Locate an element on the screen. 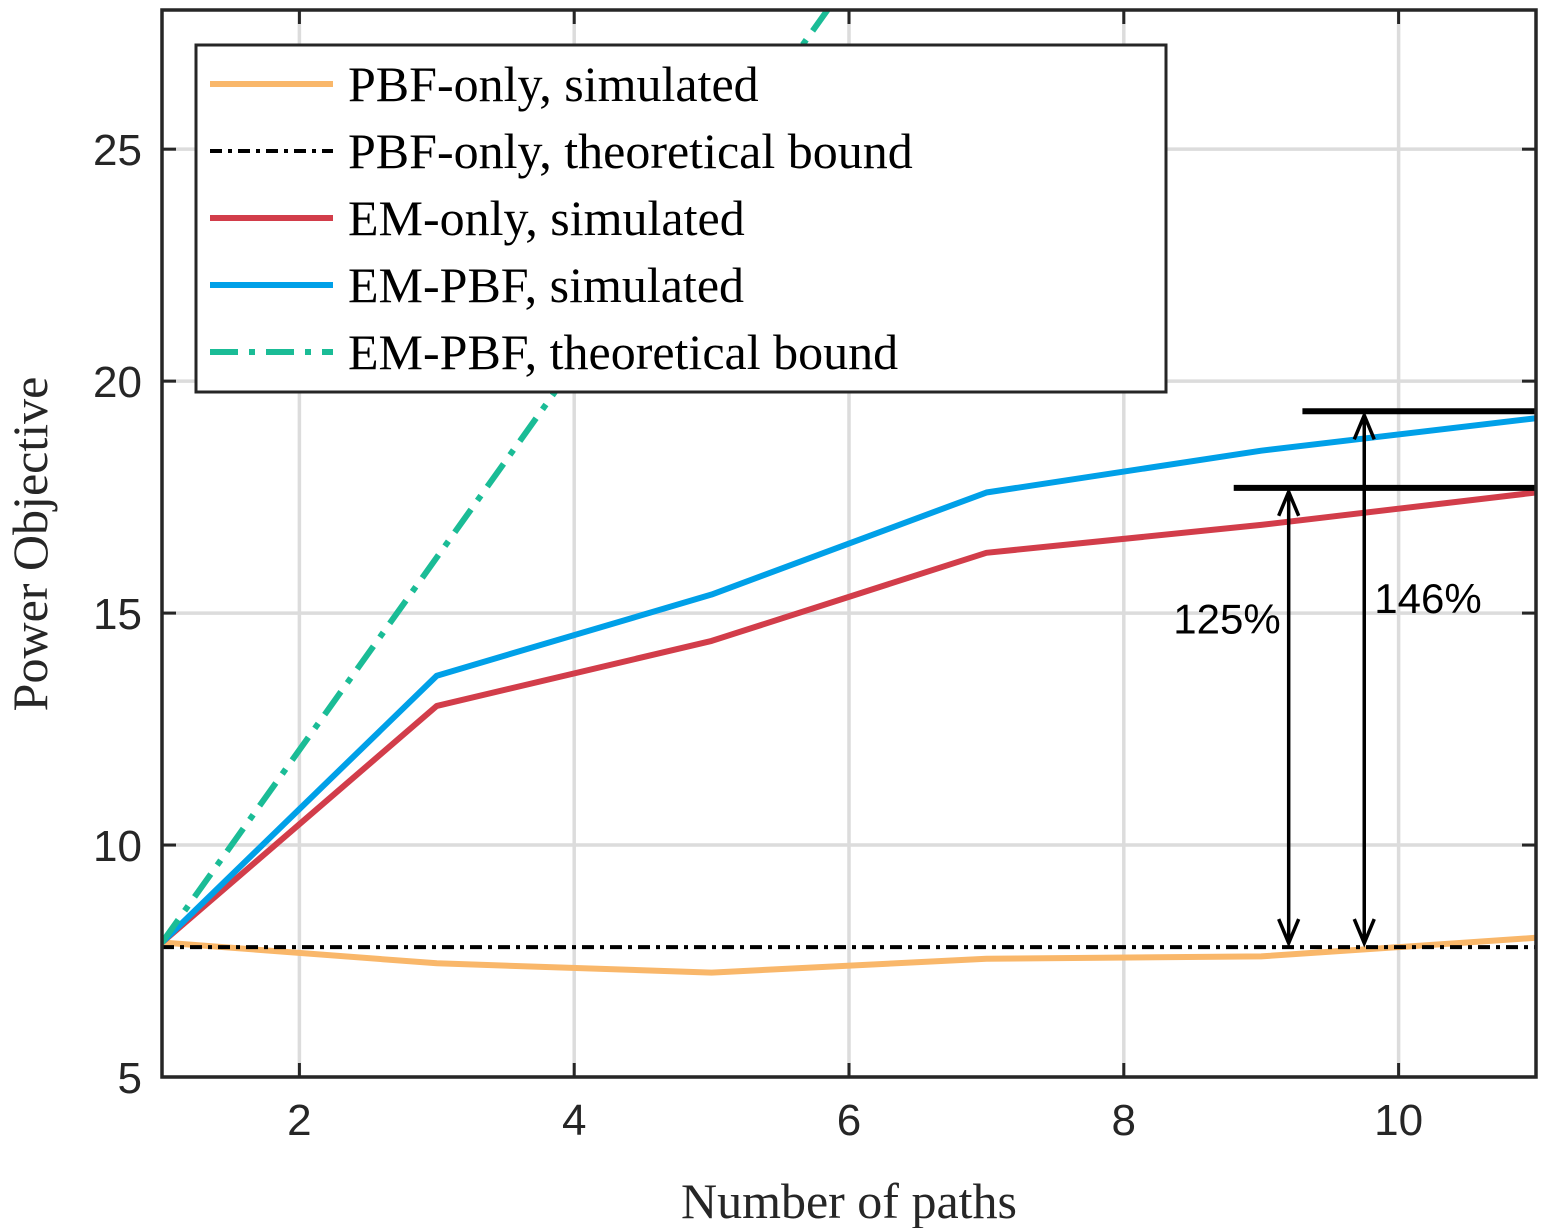 The width and height of the screenshot is (1549, 1228). x-axis-title: Number of paths is located at coordinates (849, 1200).